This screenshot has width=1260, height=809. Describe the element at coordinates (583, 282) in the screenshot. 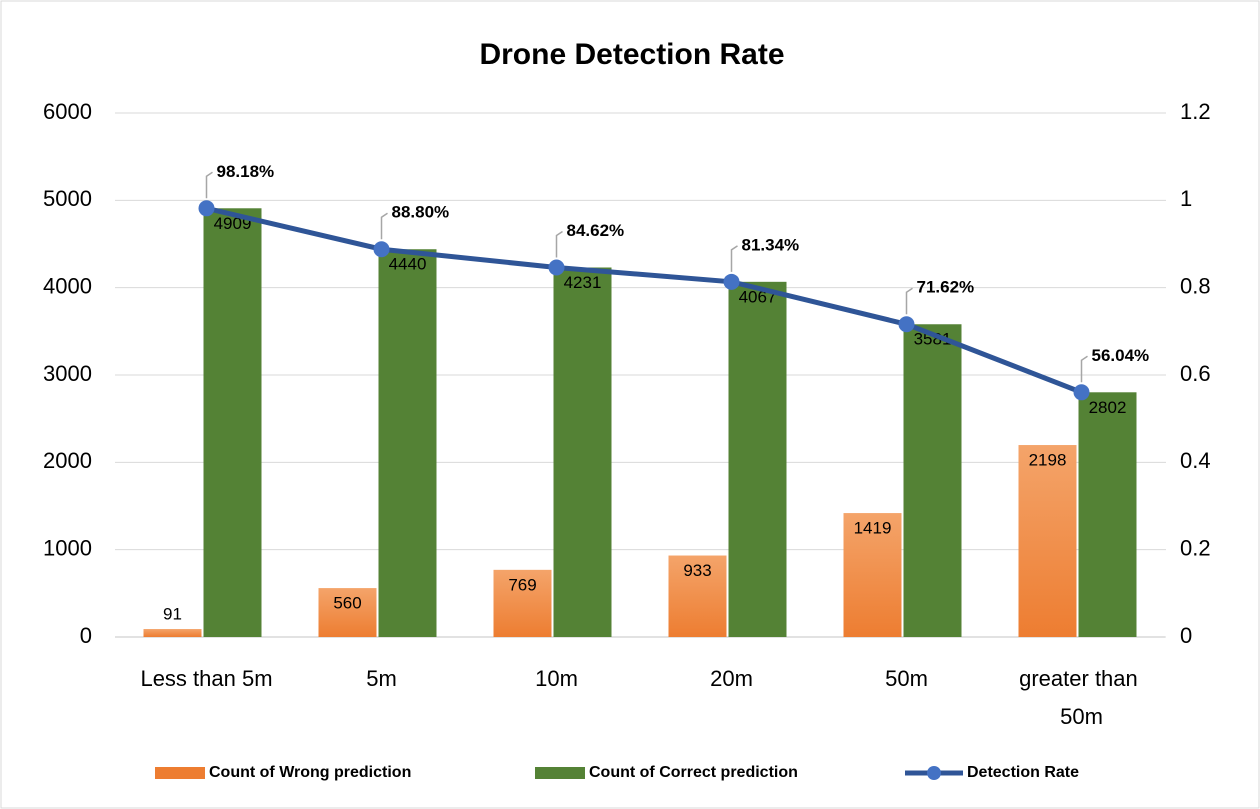

I see `data-label: 4231` at that location.